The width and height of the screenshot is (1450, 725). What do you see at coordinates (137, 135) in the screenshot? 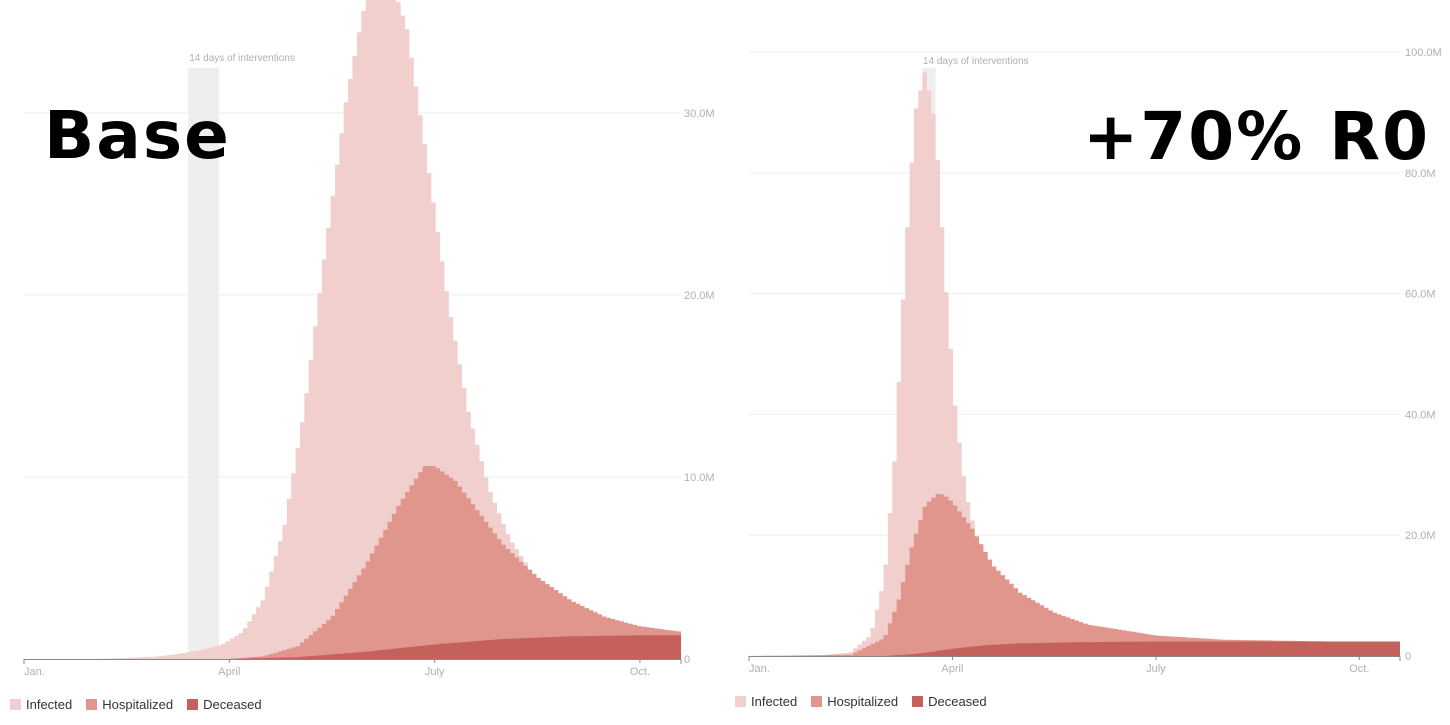
I see `panel-label: Base` at bounding box center [137, 135].